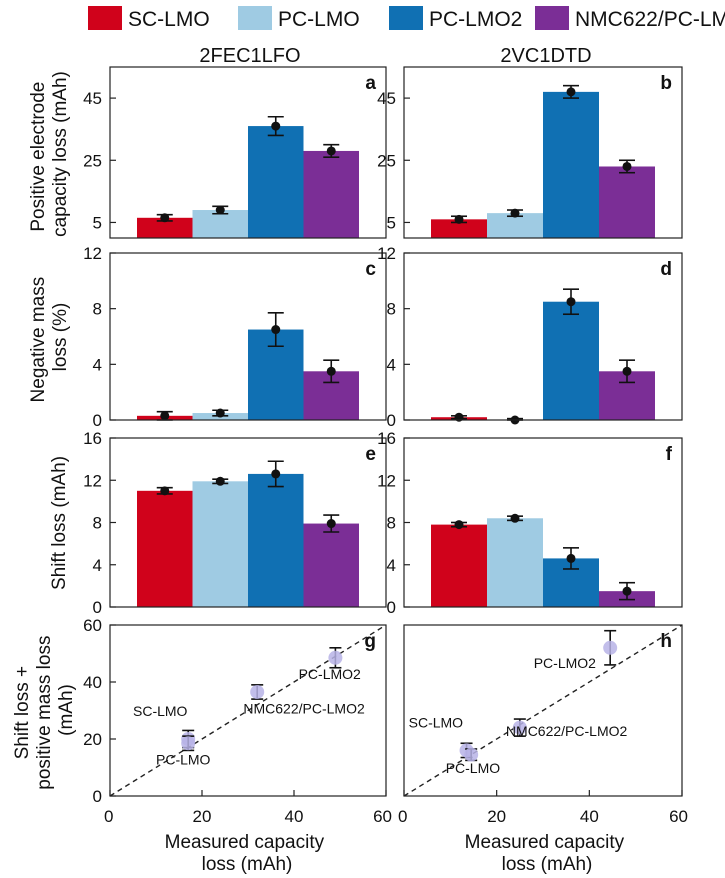  What do you see at coordinates (459, 565) in the screenshot?
I see `bar-f-sc-lmo` at bounding box center [459, 565].